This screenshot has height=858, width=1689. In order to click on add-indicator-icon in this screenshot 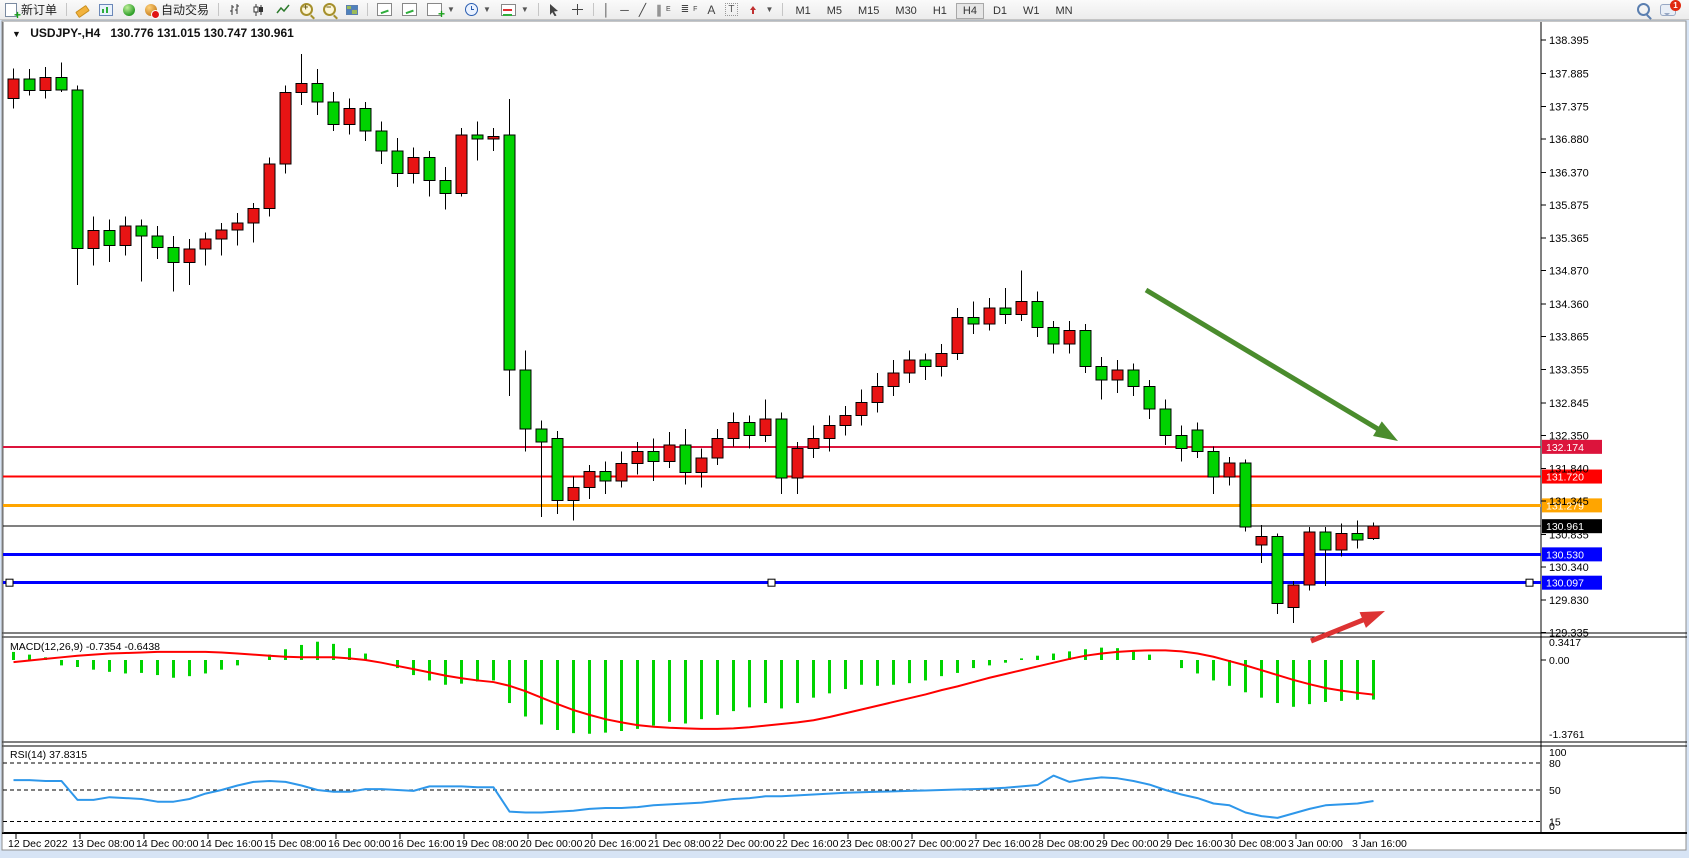, I will do `click(436, 12)`.